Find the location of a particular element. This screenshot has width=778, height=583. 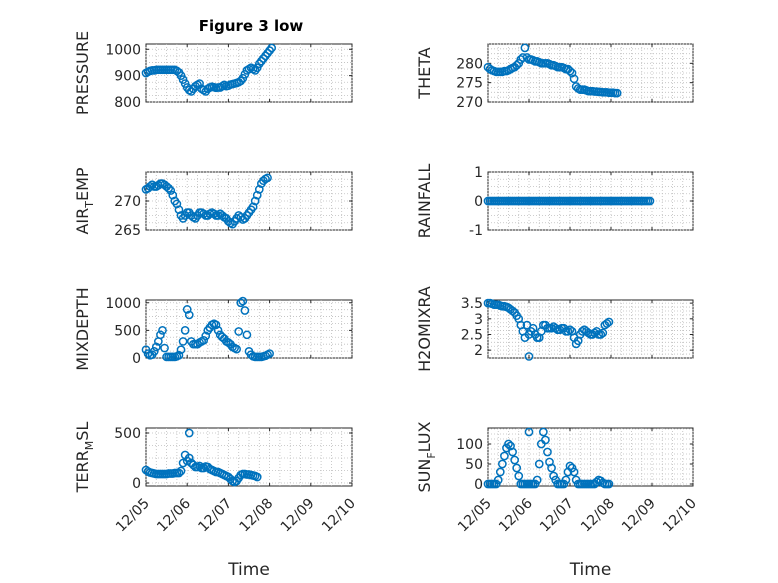

y-tick-label: 500 is located at coordinates (127, 331).